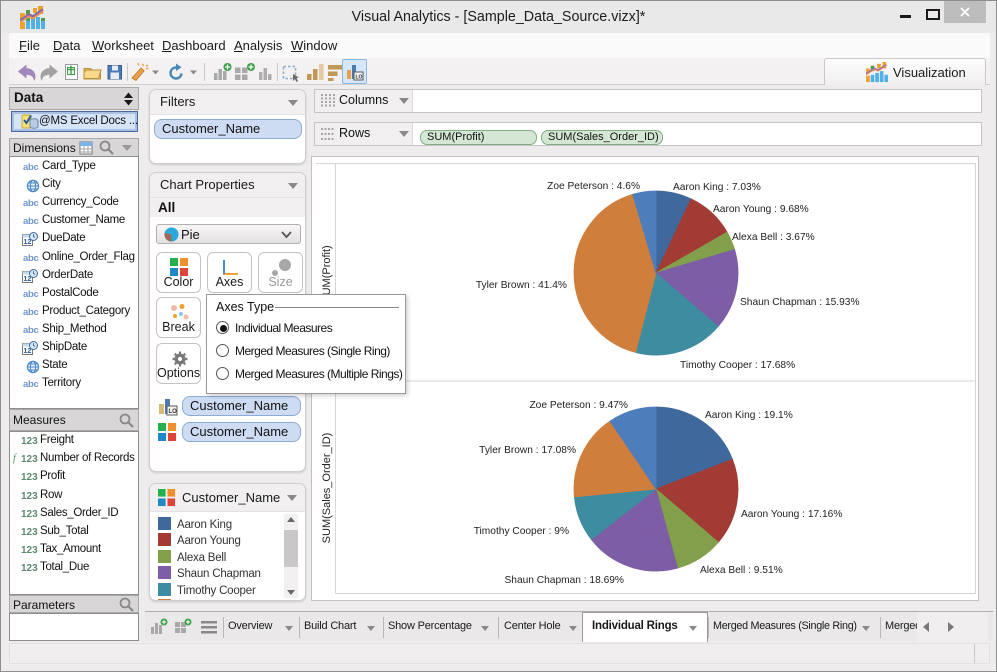 The image size is (997, 672). What do you see at coordinates (749, 415) in the screenshot?
I see `svg-text: Aaron King : 19.1%` at bounding box center [749, 415].